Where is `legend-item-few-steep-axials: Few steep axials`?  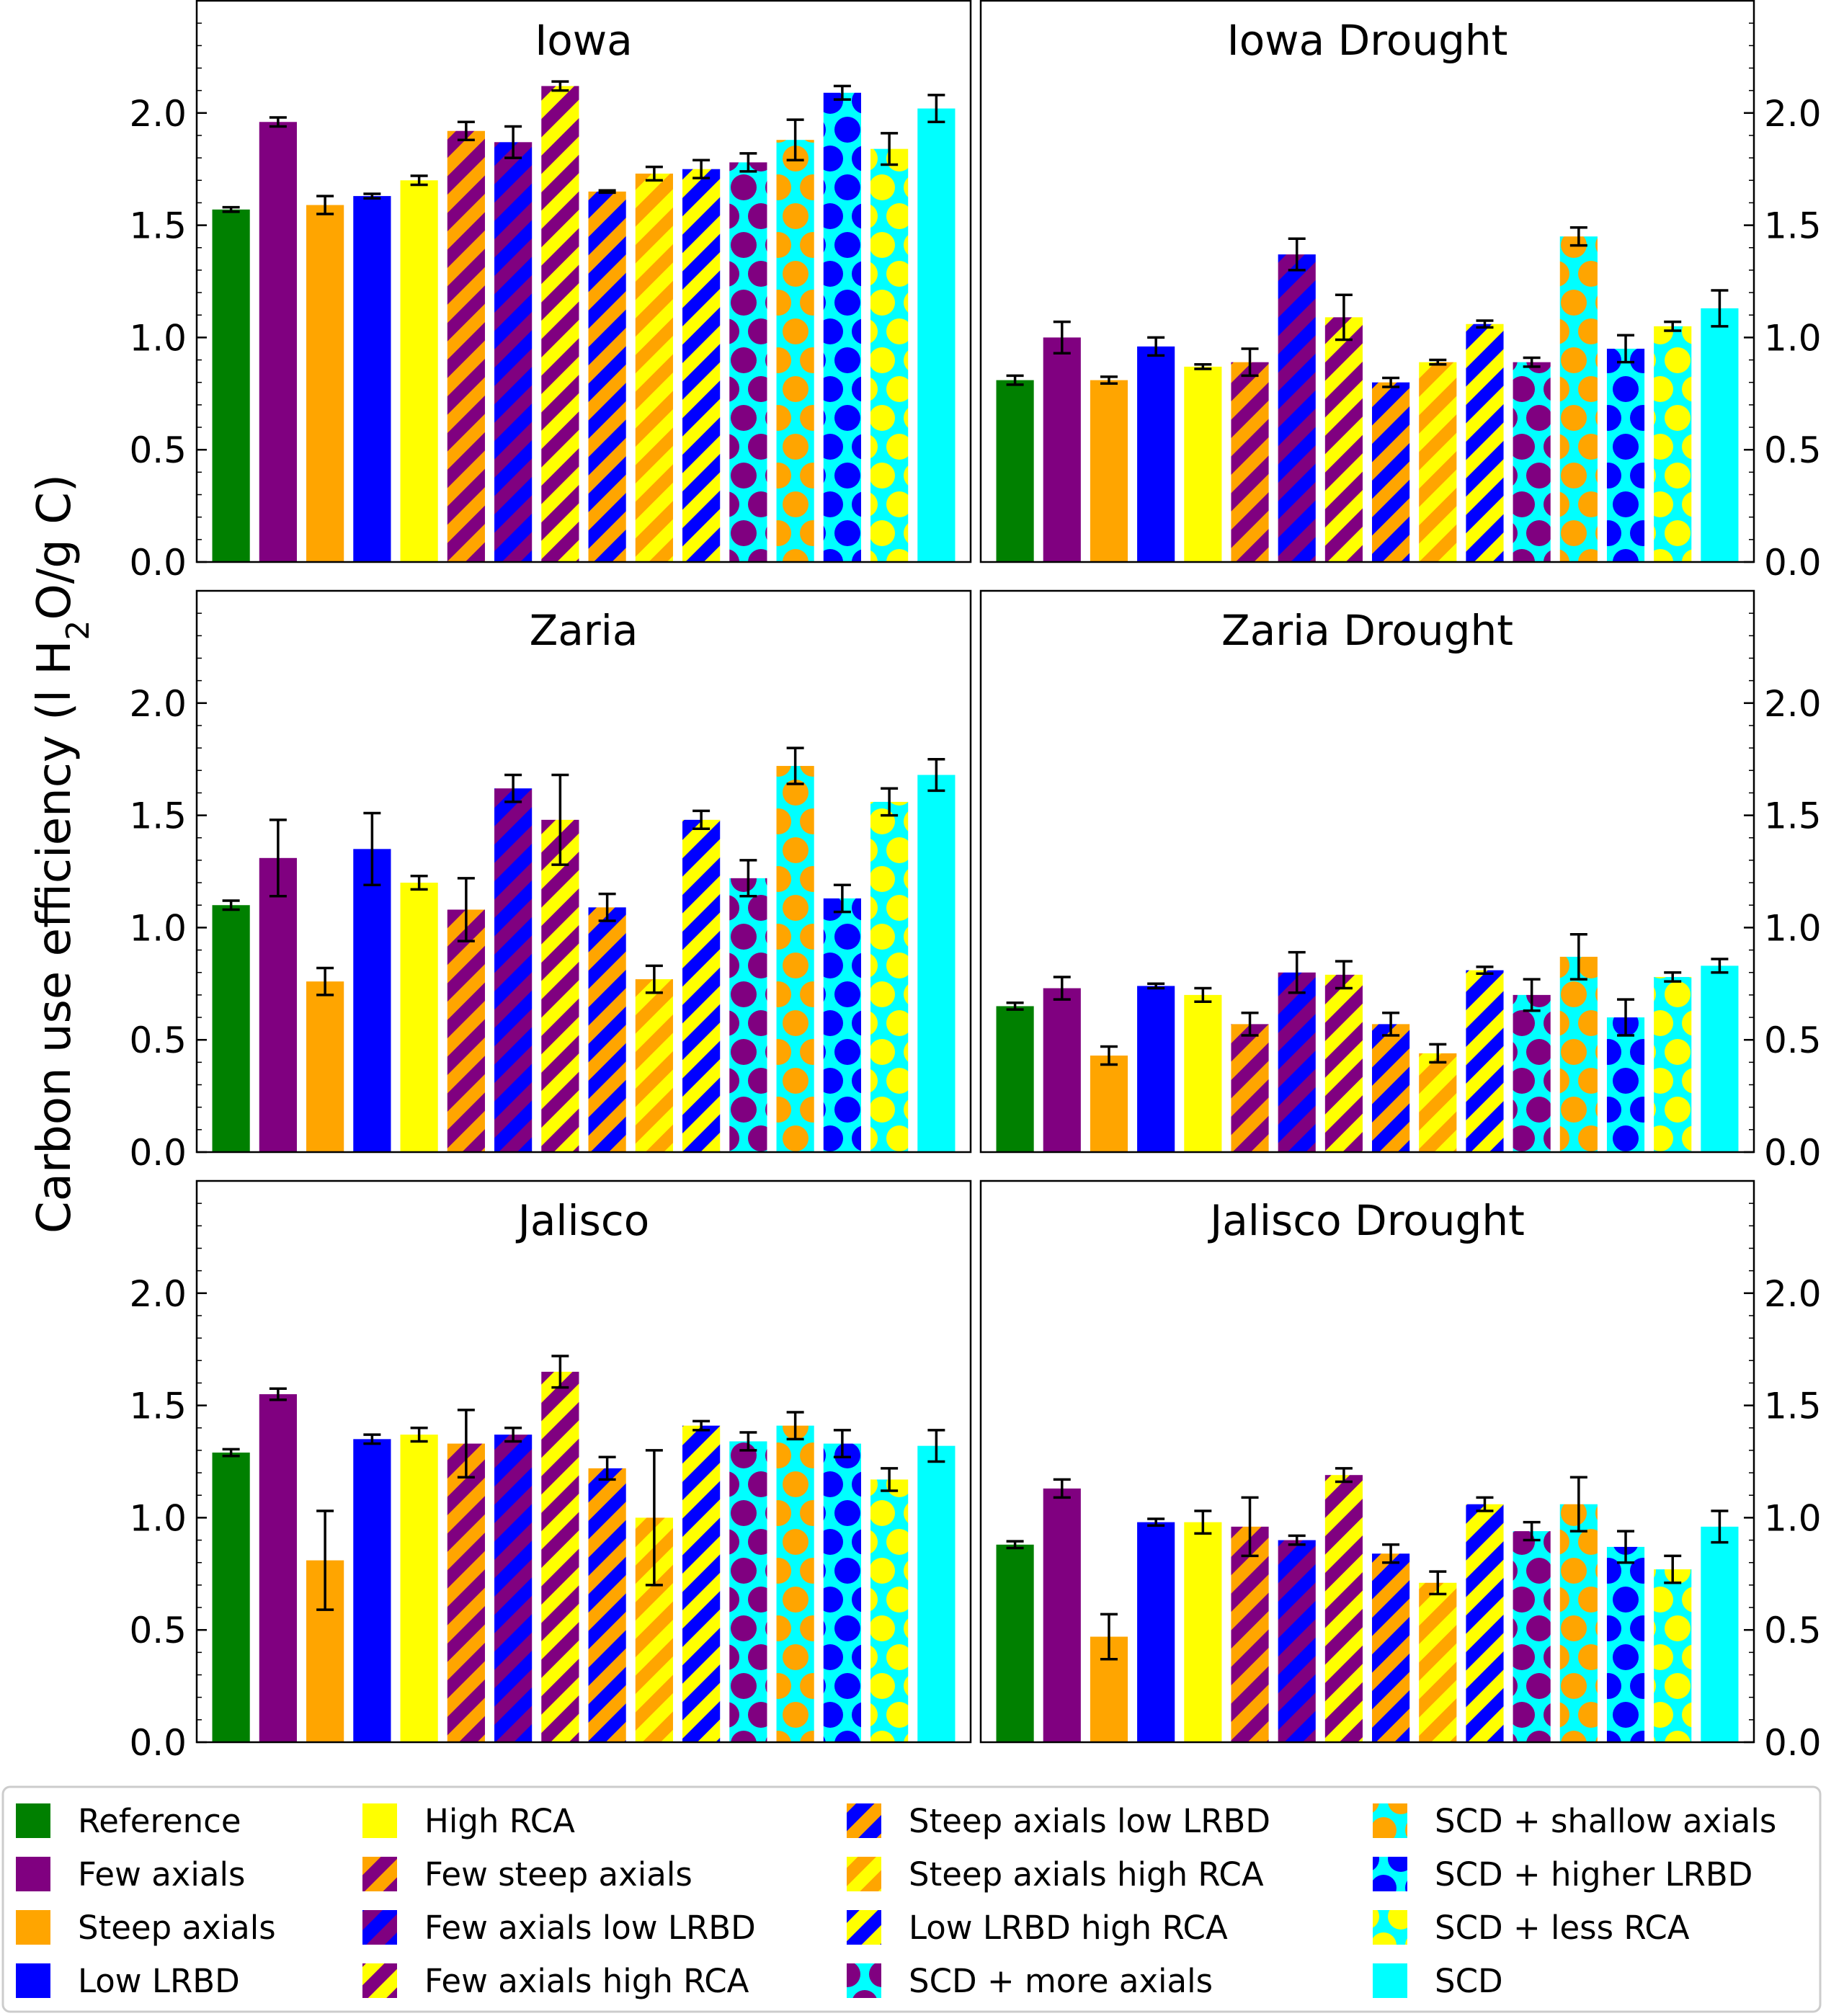
legend-item-few-steep-axials: Few steep axials is located at coordinates (527, 1874).